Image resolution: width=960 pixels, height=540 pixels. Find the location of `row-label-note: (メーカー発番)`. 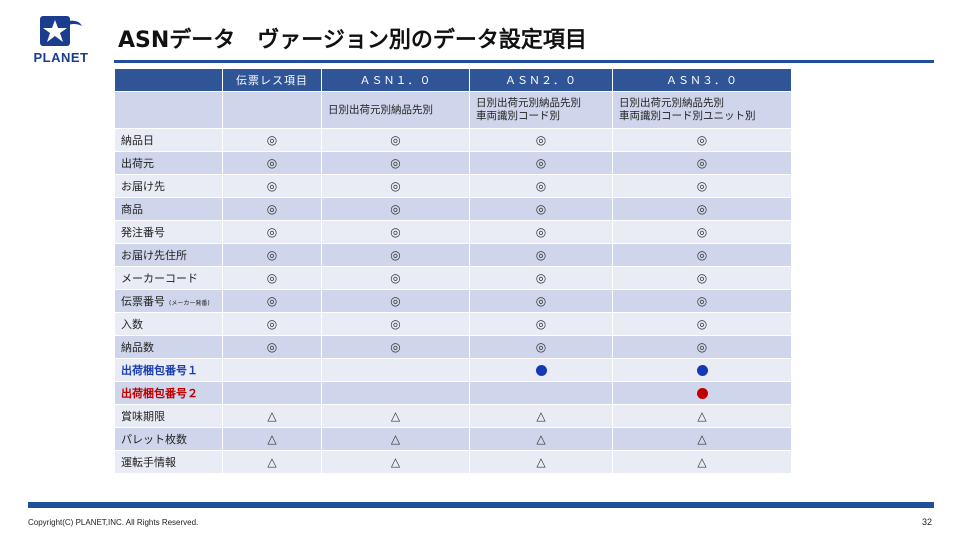

row-label-note: (メーカー発番) is located at coordinates (189, 303).